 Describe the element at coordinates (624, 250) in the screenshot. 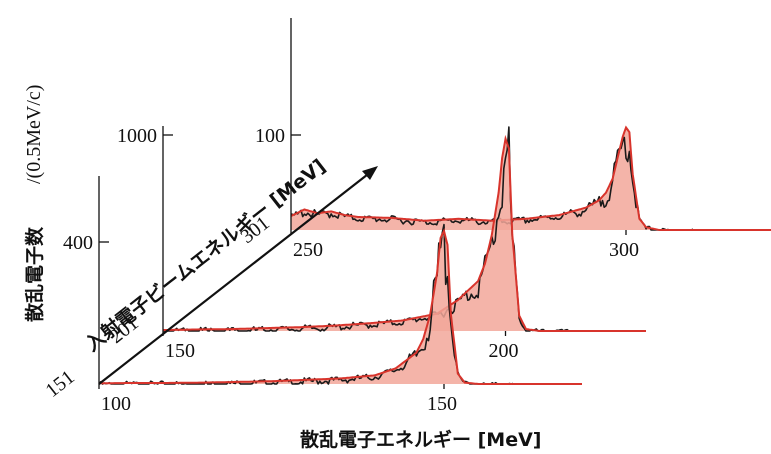

I see `x-tick-label-301-300: 300` at that location.